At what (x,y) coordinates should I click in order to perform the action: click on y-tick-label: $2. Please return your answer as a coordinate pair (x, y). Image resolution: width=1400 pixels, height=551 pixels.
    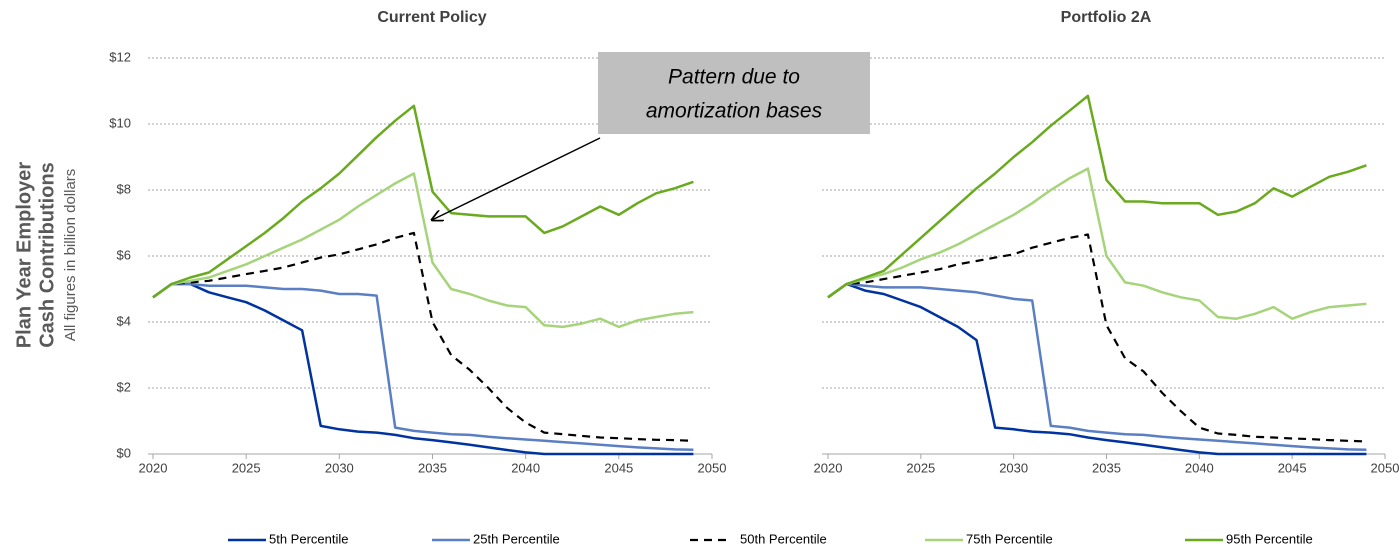
    Looking at the image, I should click on (124, 386).